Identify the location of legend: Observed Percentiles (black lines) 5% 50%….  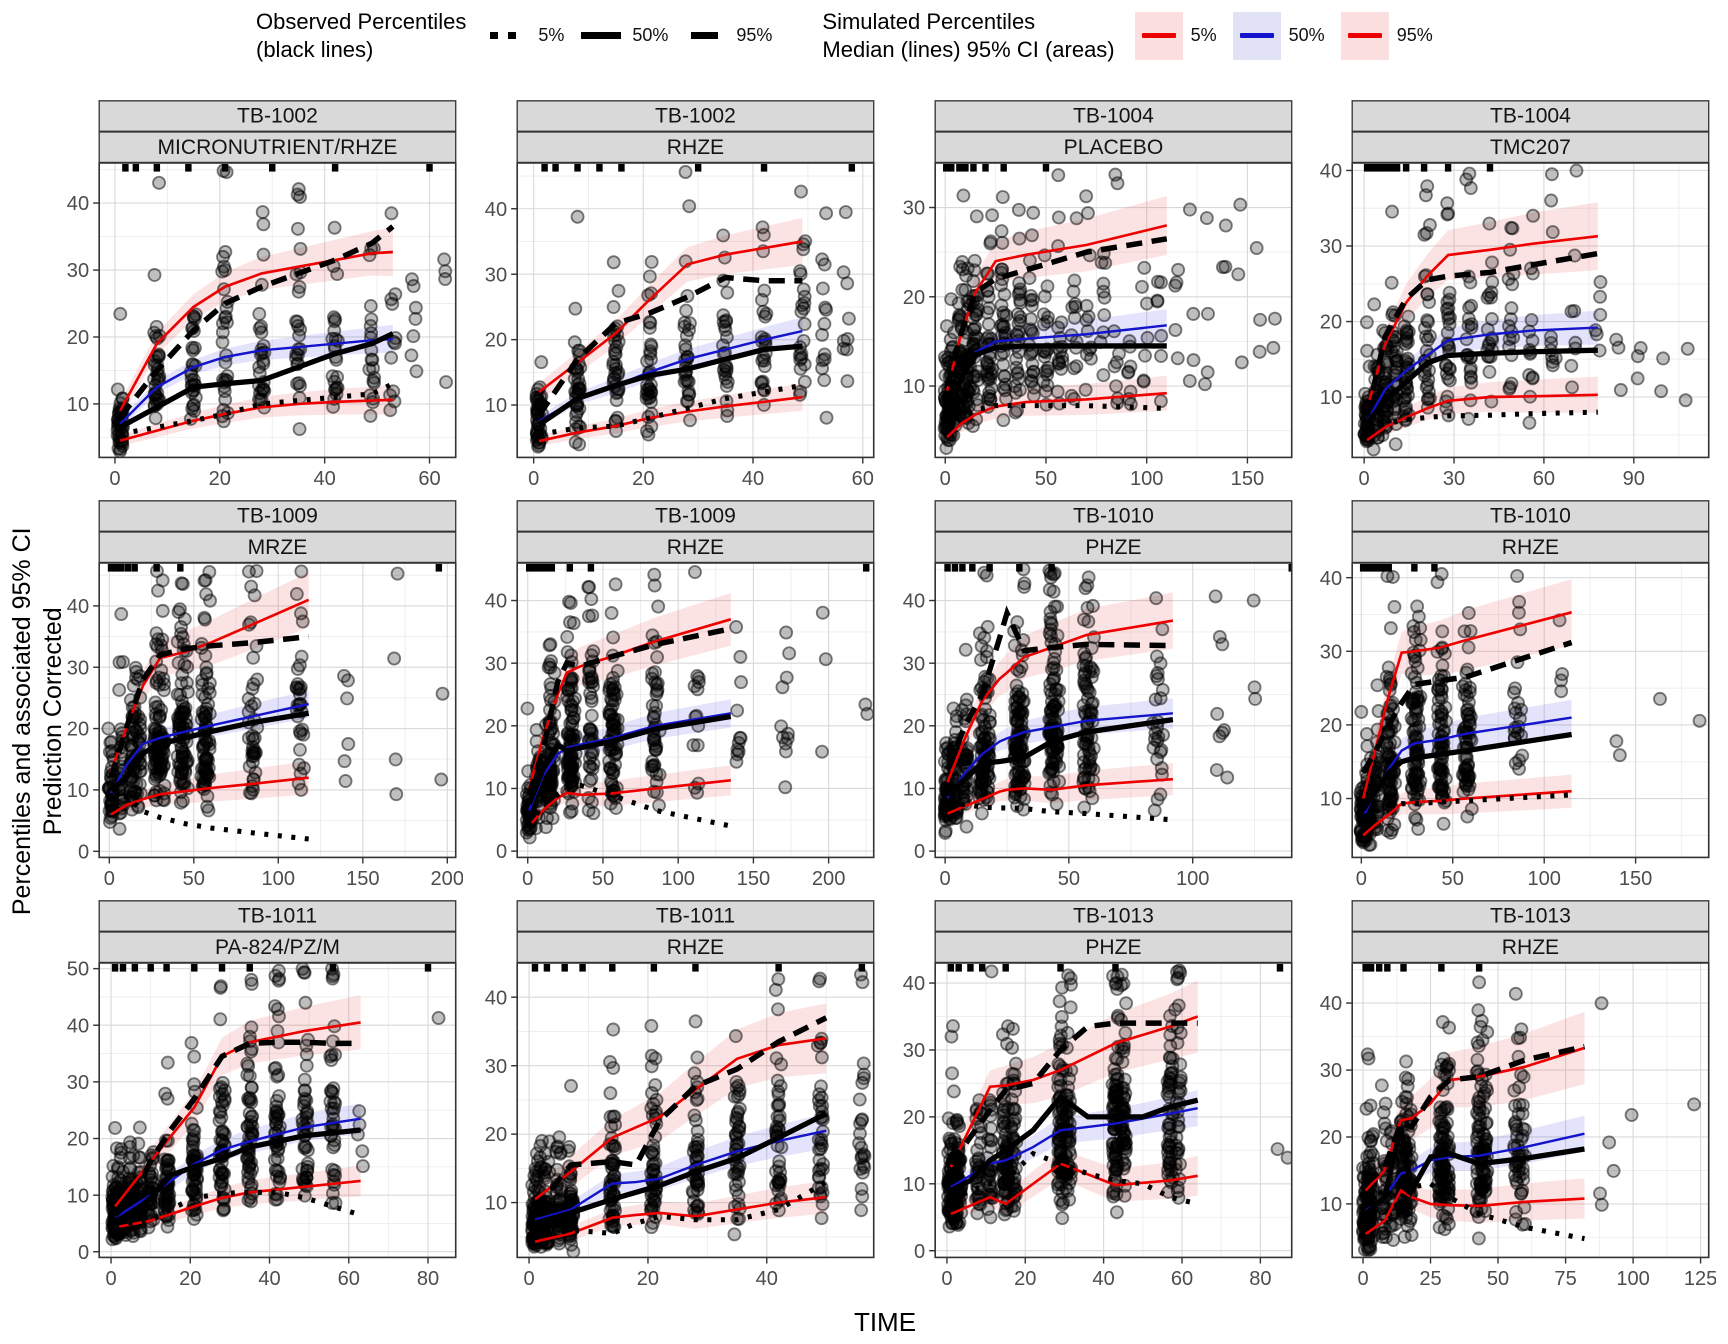
(849, 35).